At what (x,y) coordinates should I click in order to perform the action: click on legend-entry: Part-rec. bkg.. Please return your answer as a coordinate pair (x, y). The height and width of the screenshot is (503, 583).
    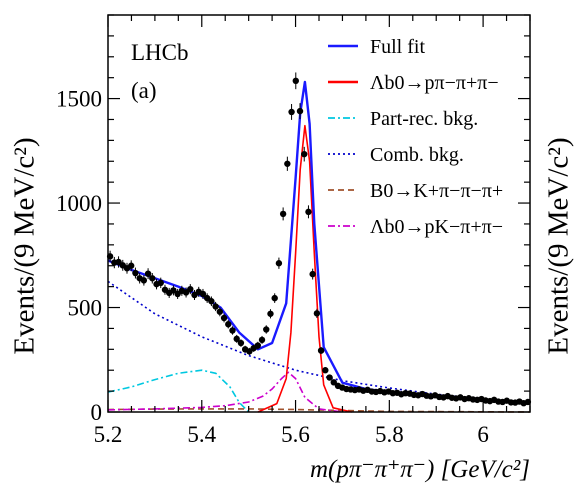
    Looking at the image, I should click on (424, 119).